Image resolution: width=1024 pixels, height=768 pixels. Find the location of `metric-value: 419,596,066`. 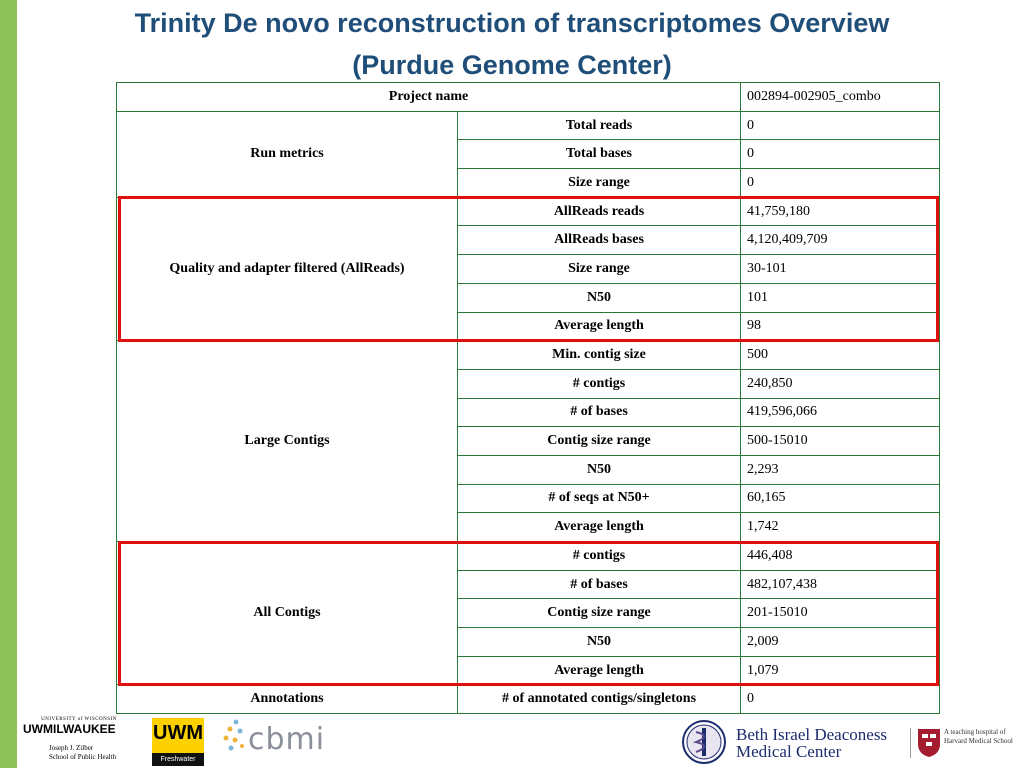

metric-value: 419,596,066 is located at coordinates (840, 412).